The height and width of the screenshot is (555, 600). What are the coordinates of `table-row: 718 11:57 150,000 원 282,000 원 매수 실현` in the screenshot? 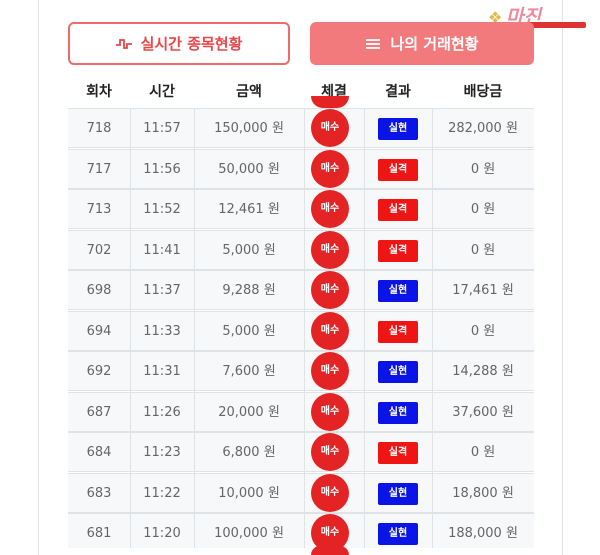 It's located at (301, 128).